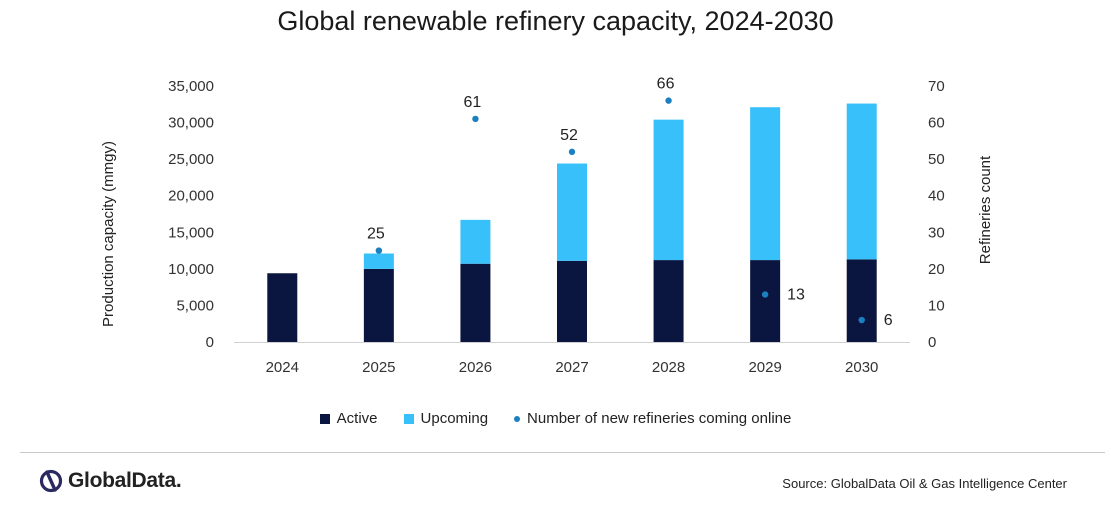 Image resolution: width=1111 pixels, height=506 pixels. Describe the element at coordinates (191, 123) in the screenshot. I see `y-tick-label: 30,000` at that location.